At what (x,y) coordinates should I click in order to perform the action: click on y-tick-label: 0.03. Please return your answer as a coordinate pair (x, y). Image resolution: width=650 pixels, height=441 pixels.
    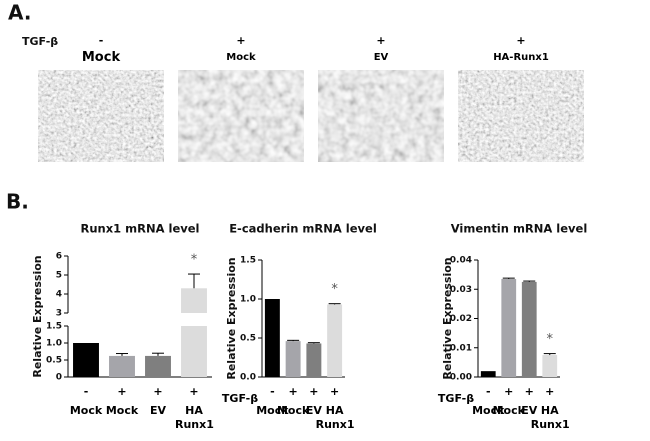
    Looking at the image, I should click on (461, 290).